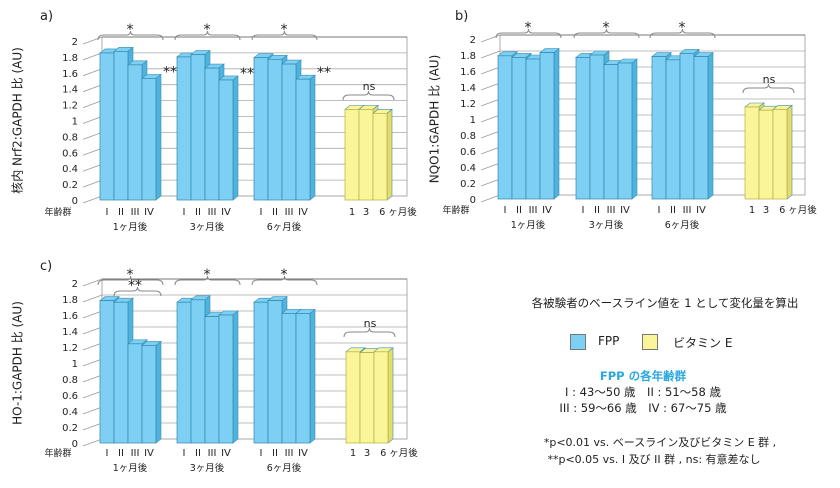  Describe the element at coordinates (370, 323) in the screenshot. I see `ns-label: ns` at that location.